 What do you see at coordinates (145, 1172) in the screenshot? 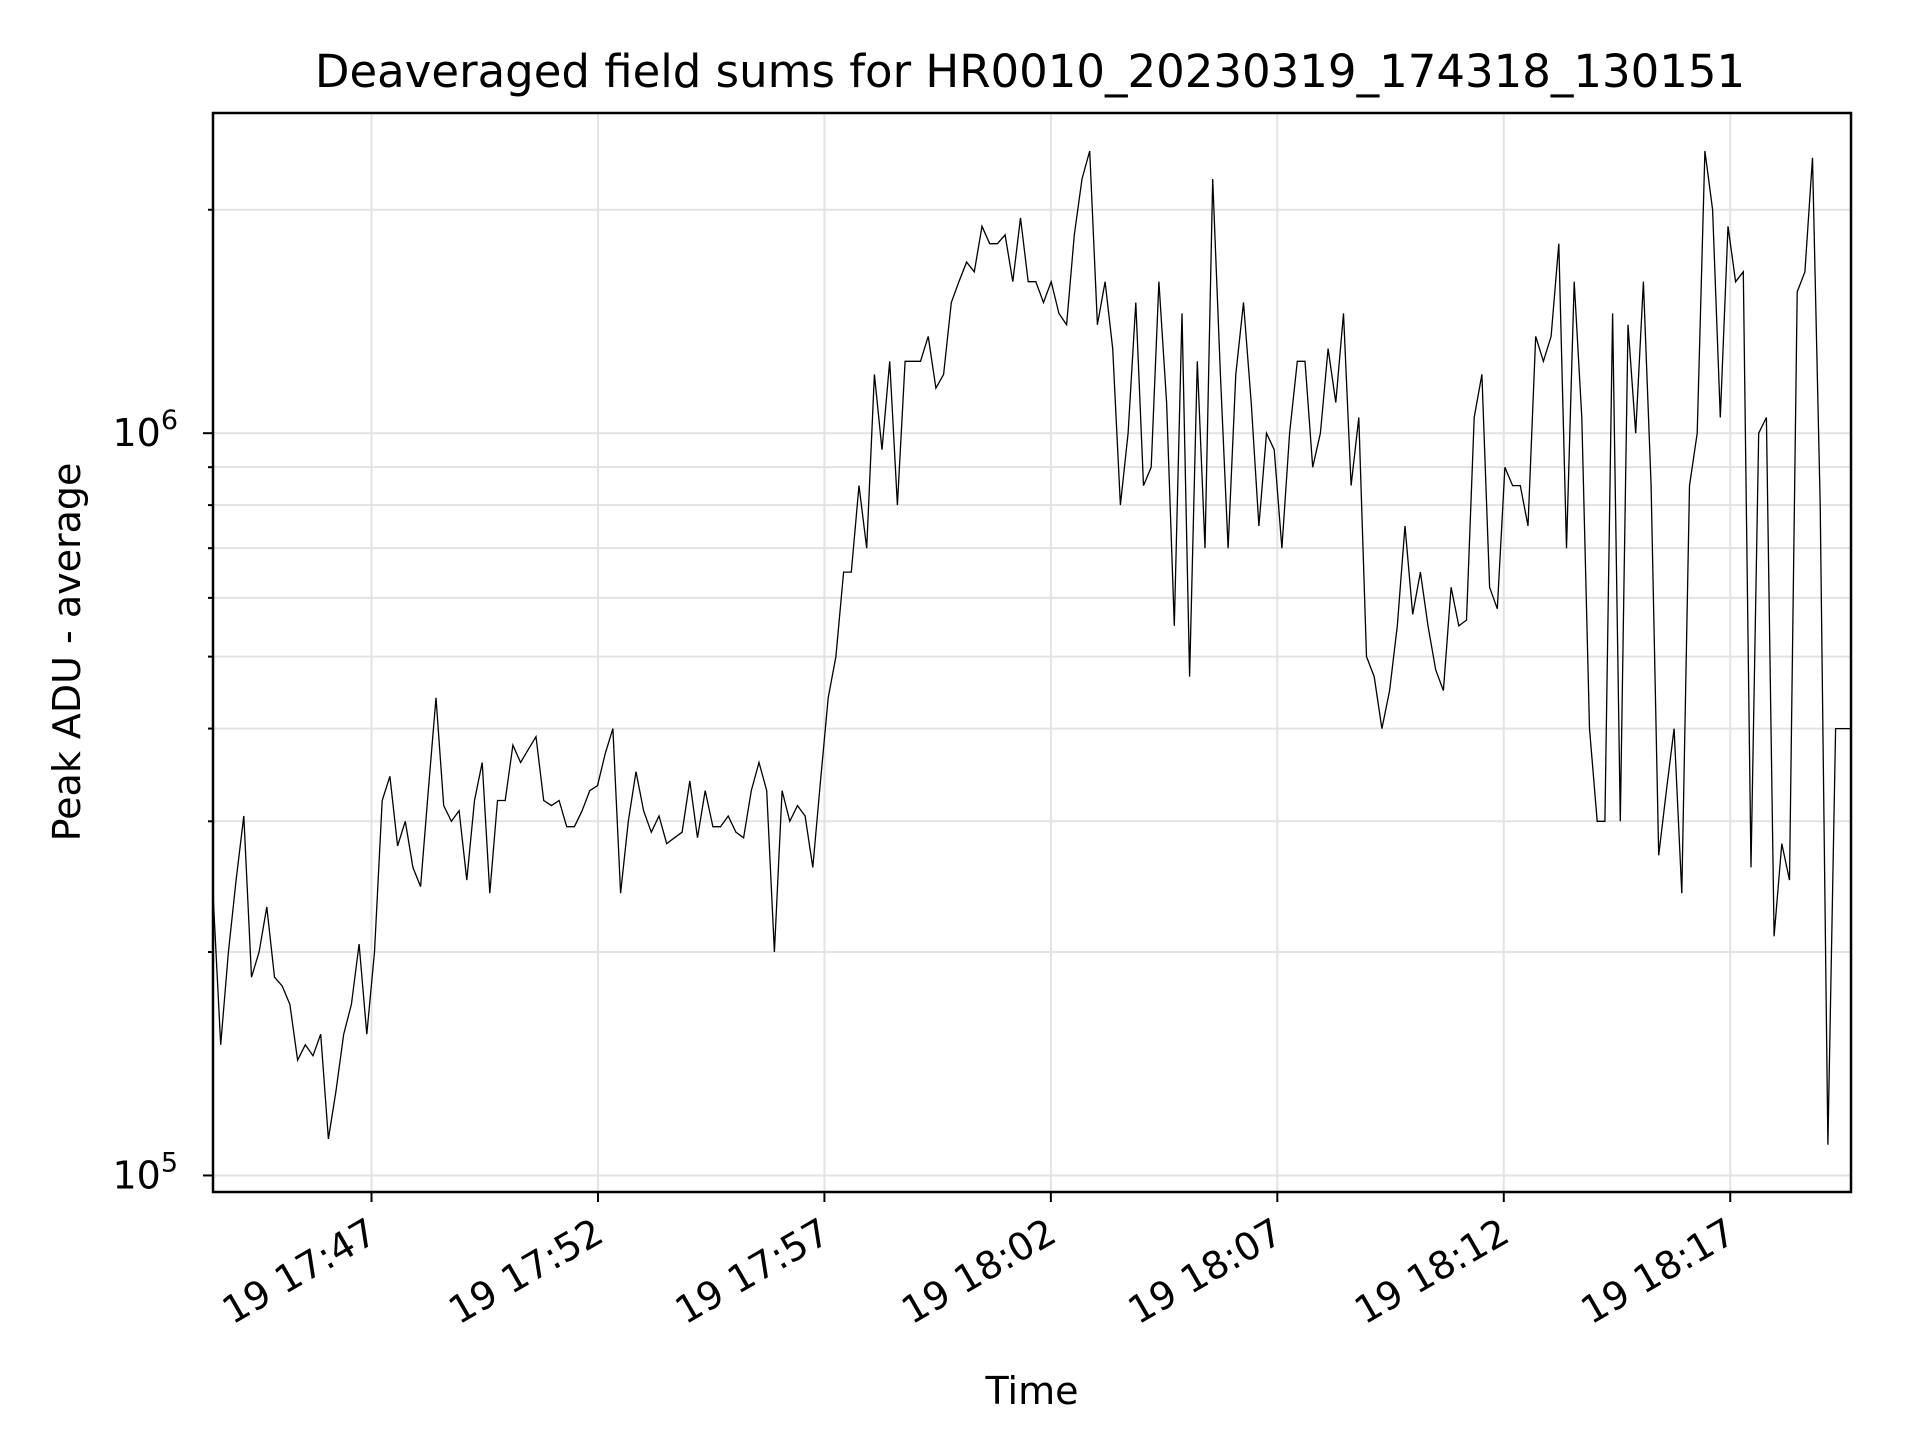
I see `y-tick-label: 105` at bounding box center [145, 1172].